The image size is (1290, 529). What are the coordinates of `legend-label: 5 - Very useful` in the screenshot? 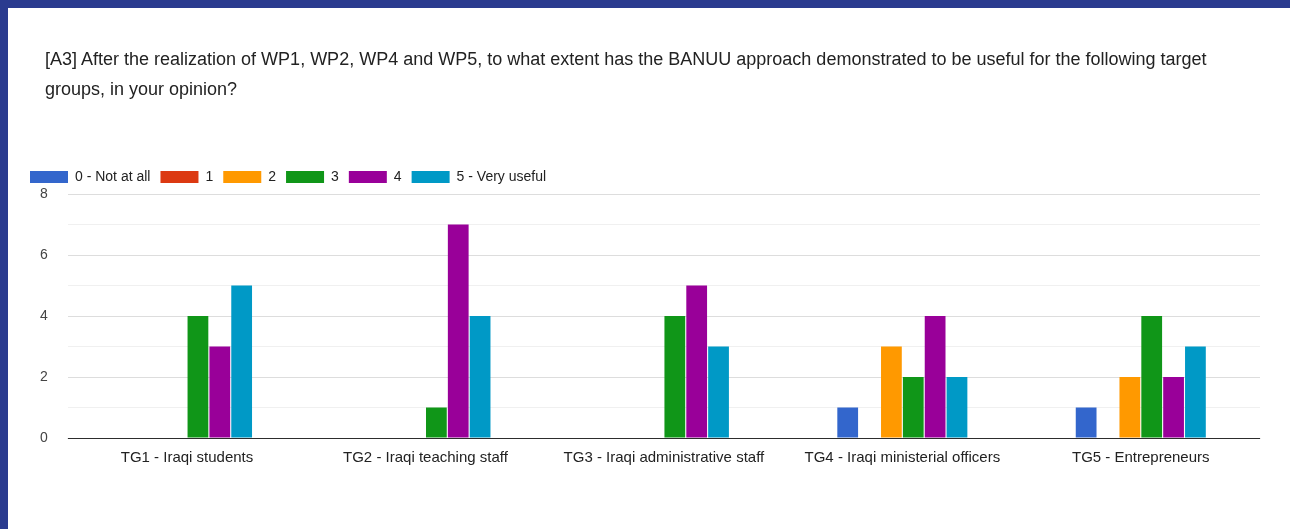 It's located at (501, 175).